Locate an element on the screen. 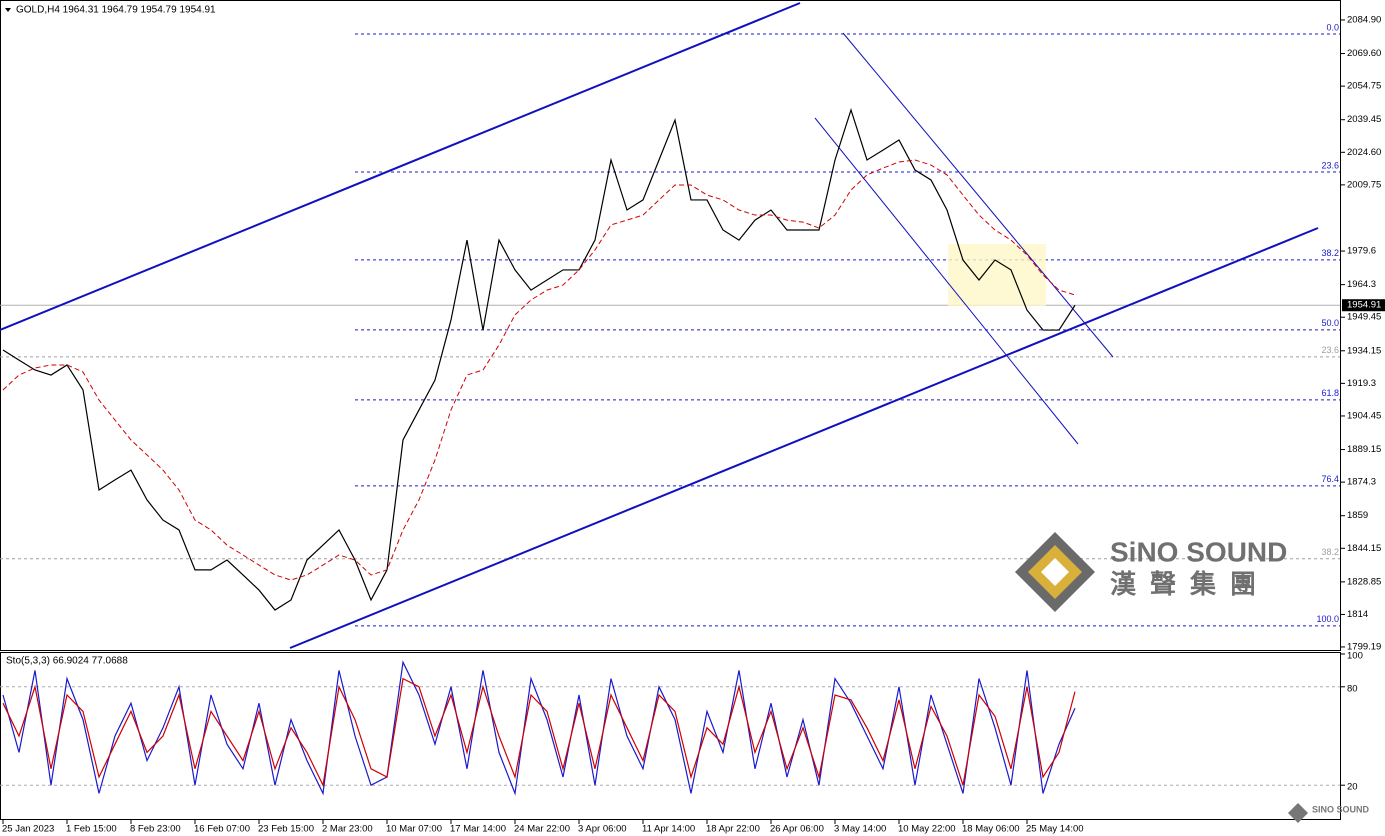 This screenshot has width=1385, height=836. x-tick-label: 25 May 14:00 is located at coordinates (1055, 829).